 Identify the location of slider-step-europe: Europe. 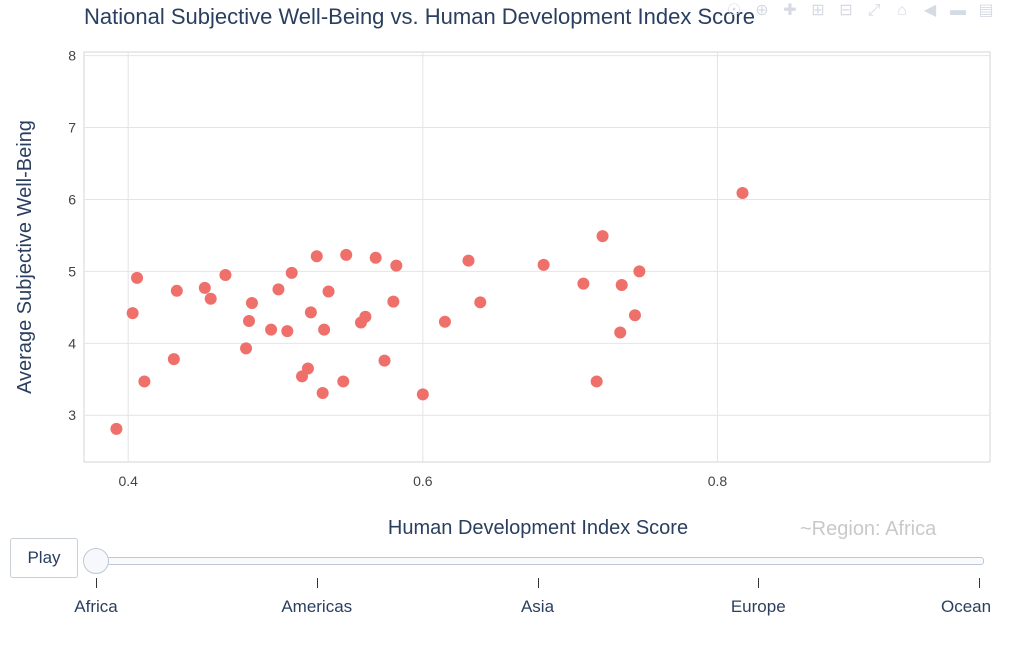
(758, 606).